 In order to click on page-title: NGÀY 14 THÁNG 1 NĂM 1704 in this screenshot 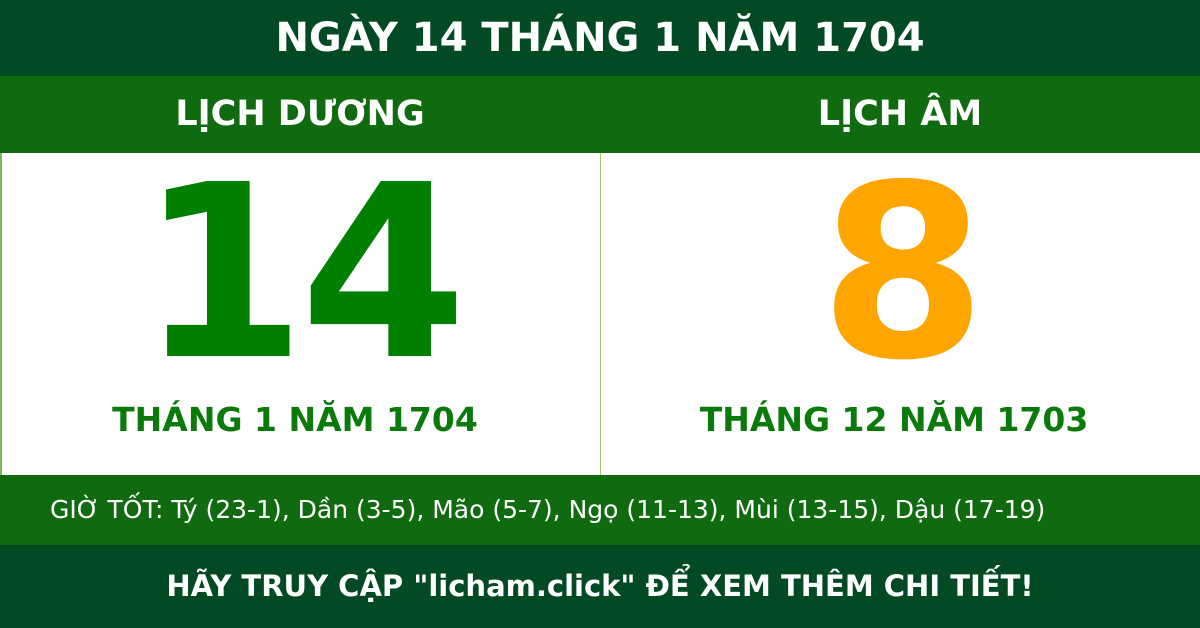, I will do `click(600, 38)`.